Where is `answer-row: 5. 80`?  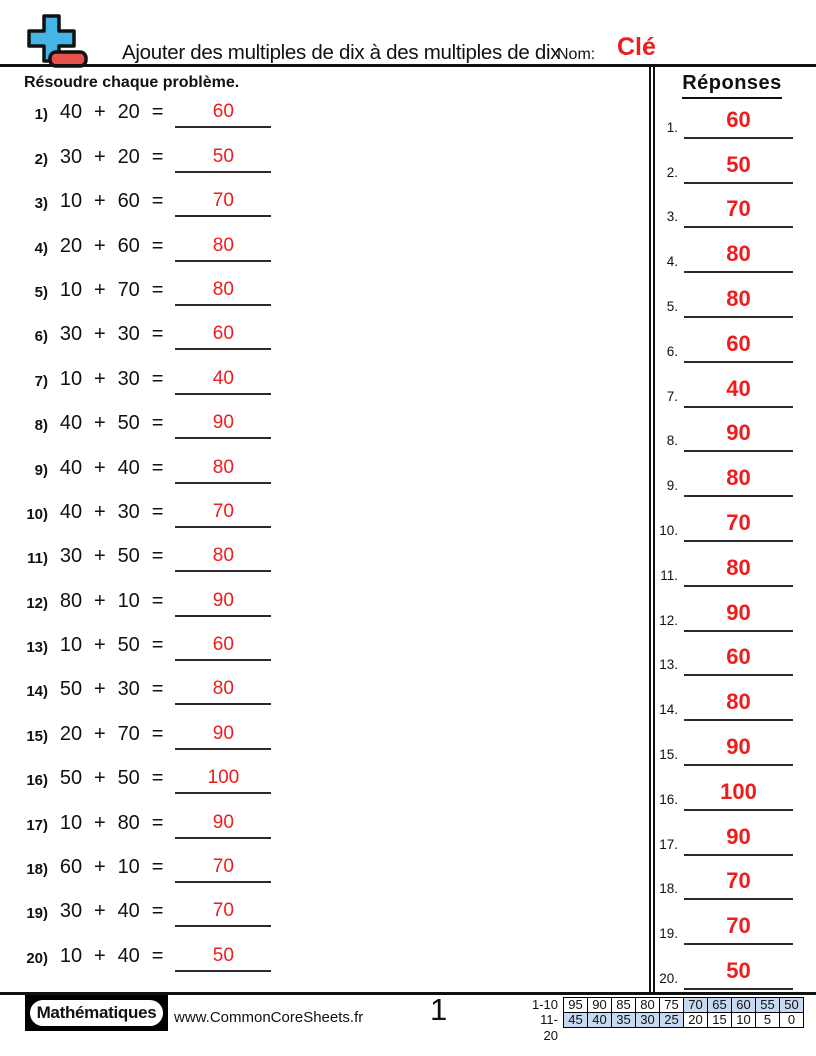
answer-row: 5. 80 is located at coordinates (729, 295).